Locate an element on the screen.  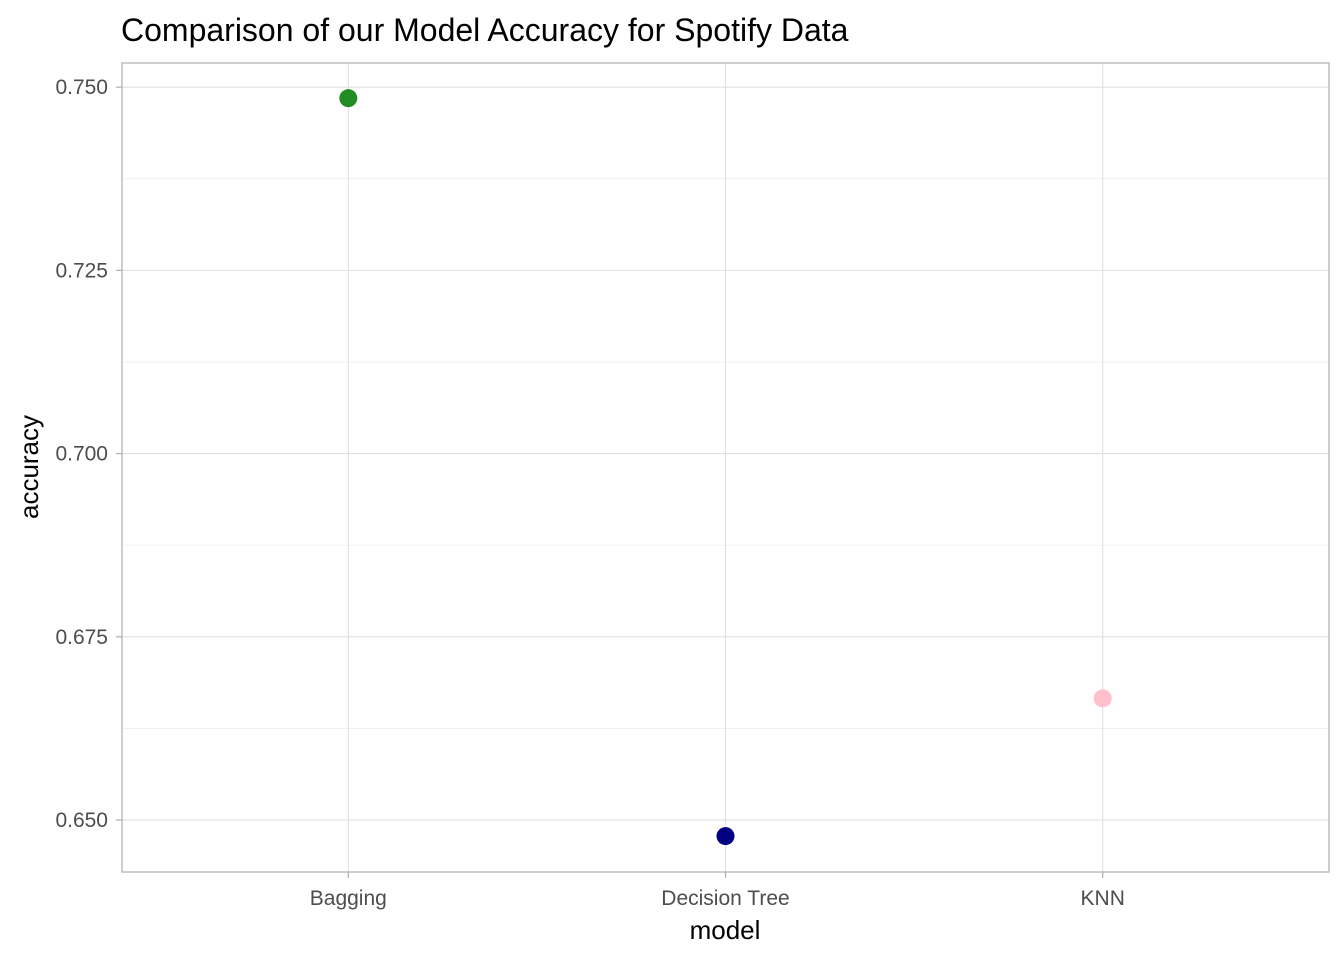
point-bagging is located at coordinates (348, 98).